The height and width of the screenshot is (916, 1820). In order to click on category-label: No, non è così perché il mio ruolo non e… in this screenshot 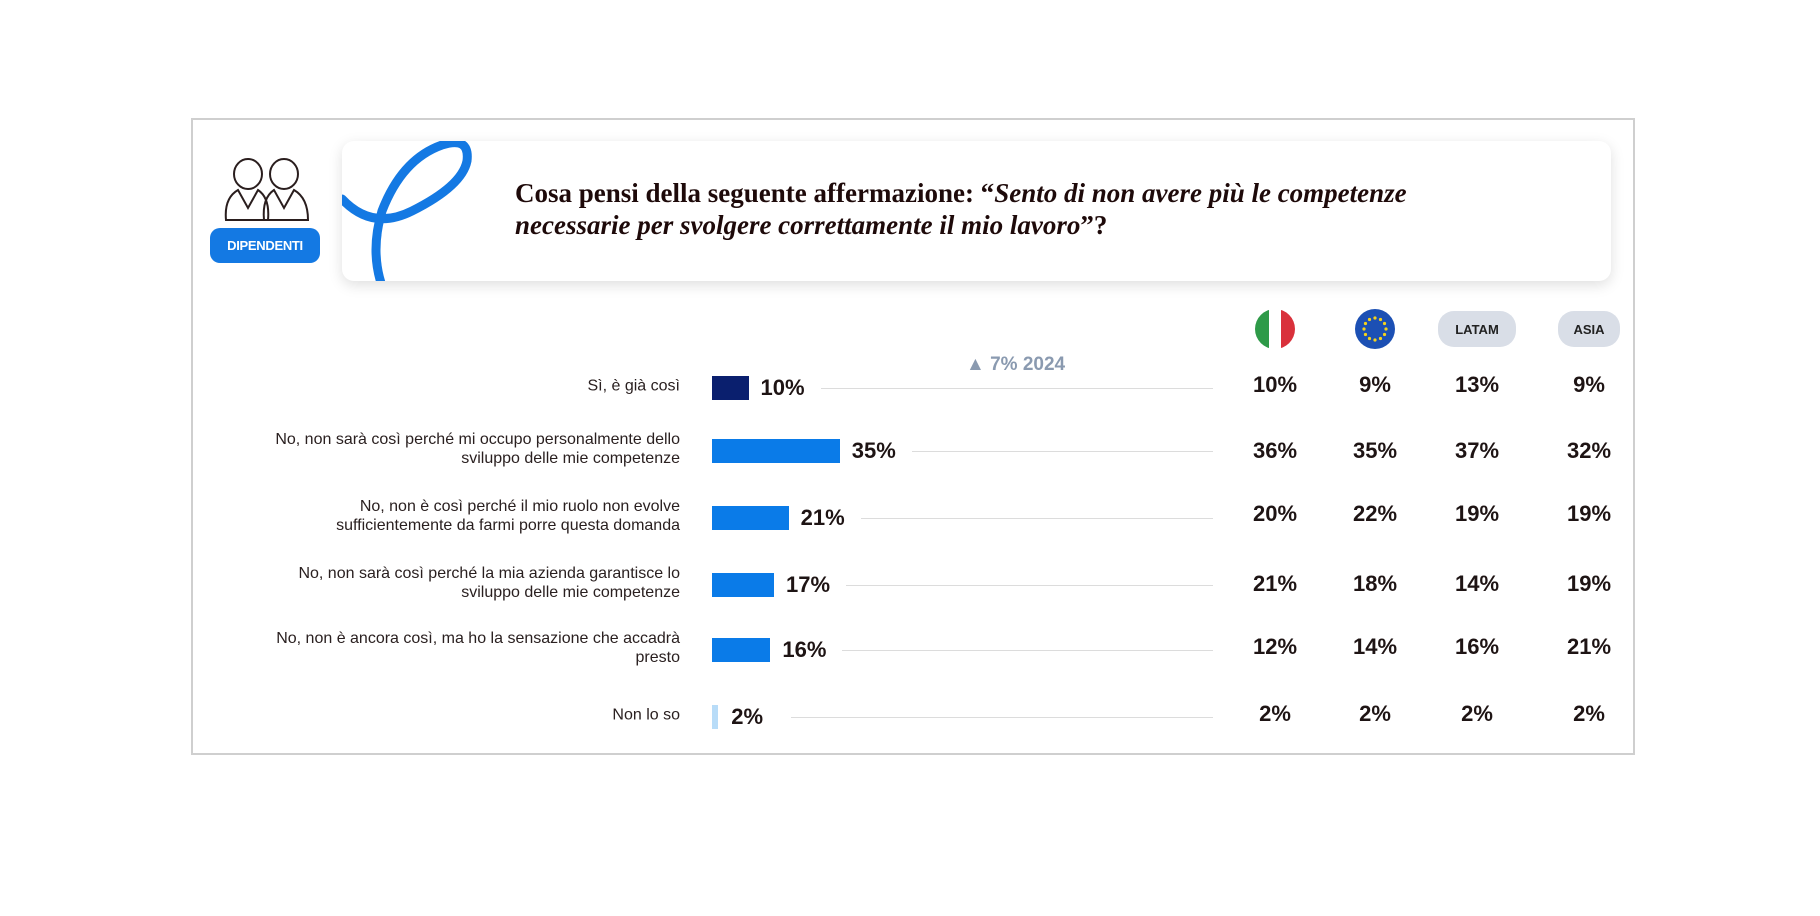, I will do `click(508, 516)`.